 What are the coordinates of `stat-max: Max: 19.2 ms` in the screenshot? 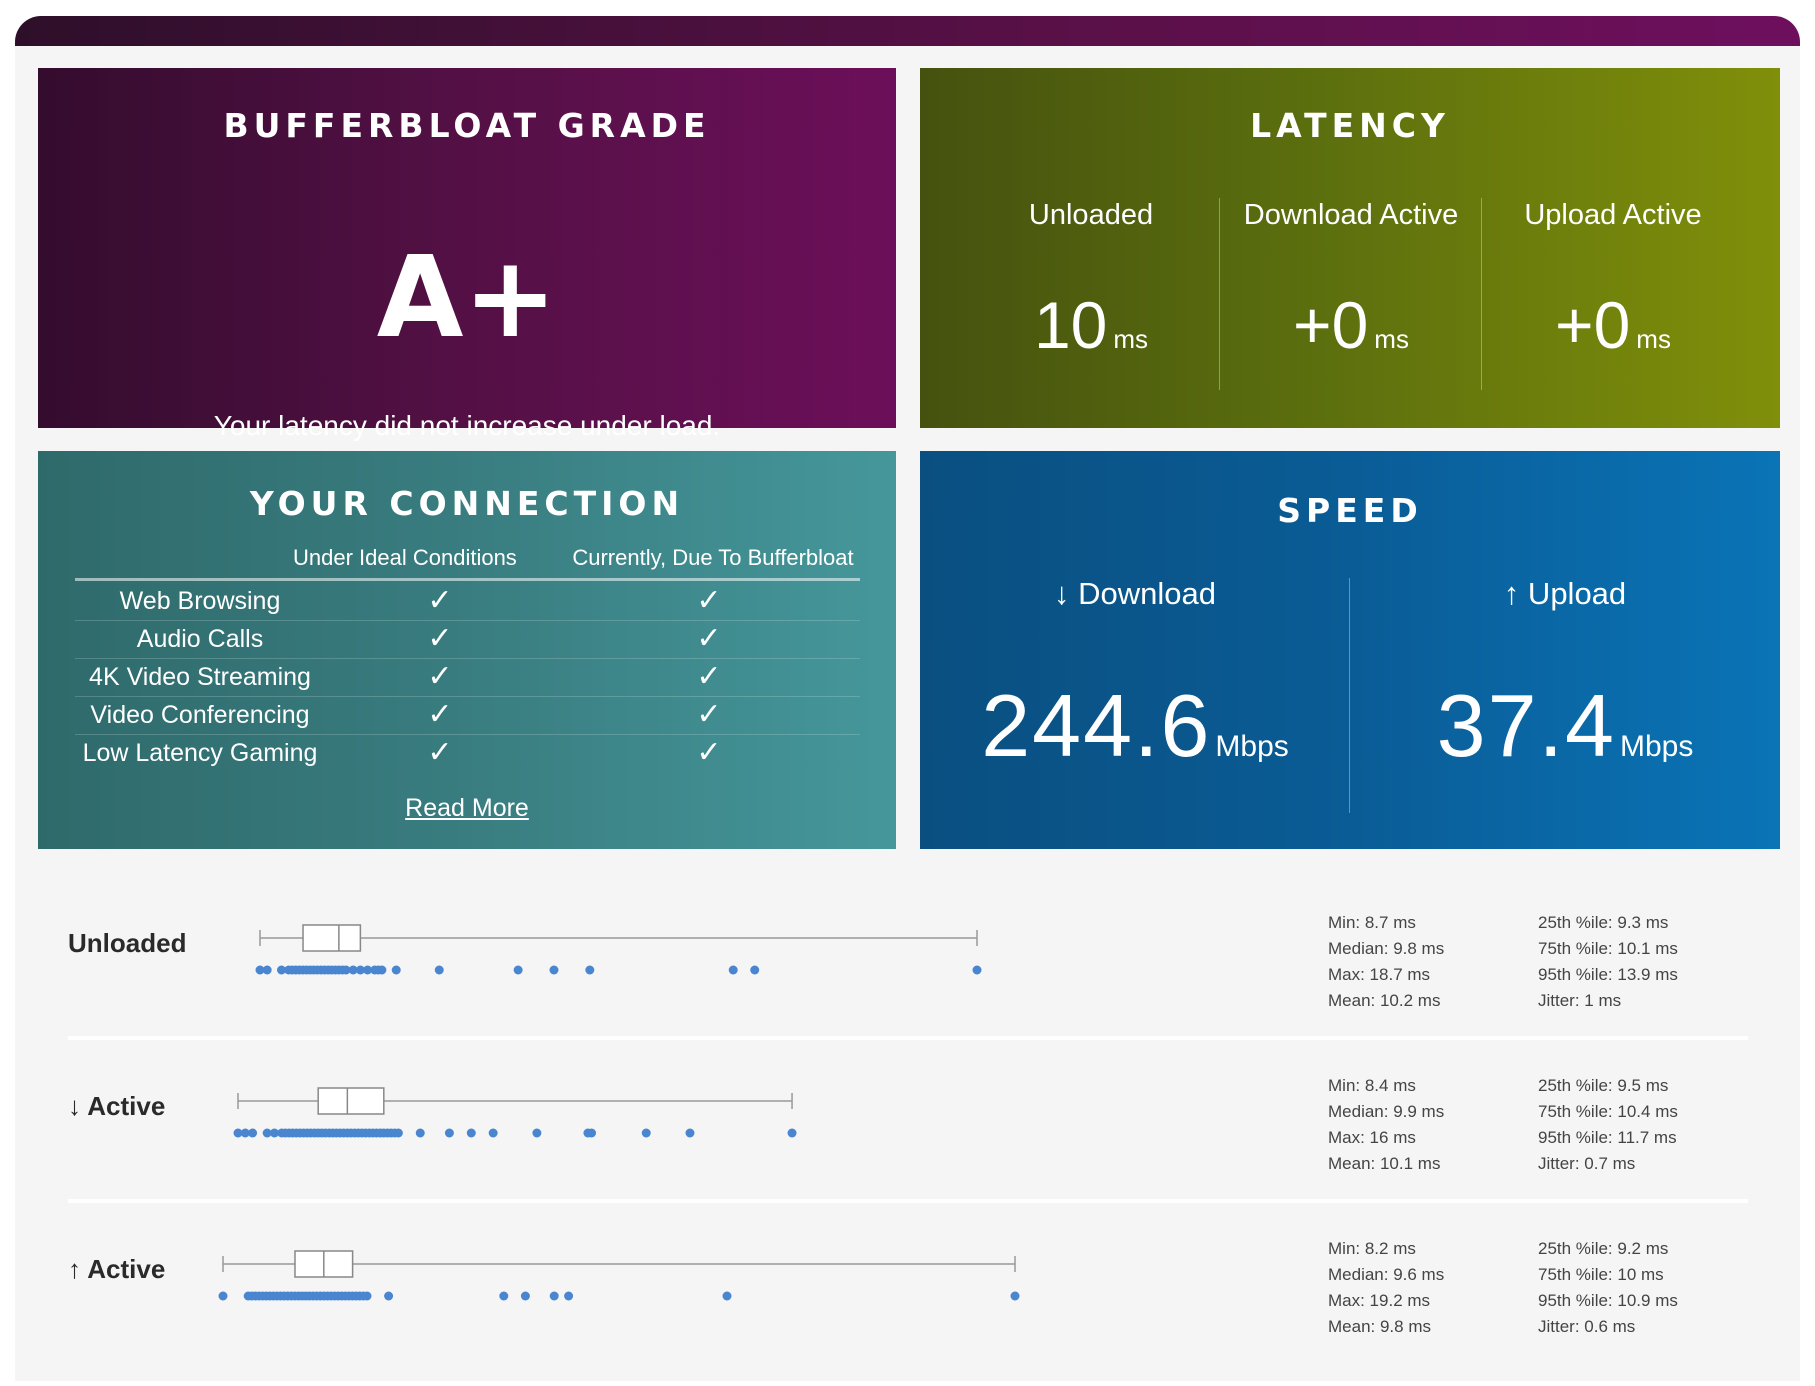 It's located at (1379, 1300).